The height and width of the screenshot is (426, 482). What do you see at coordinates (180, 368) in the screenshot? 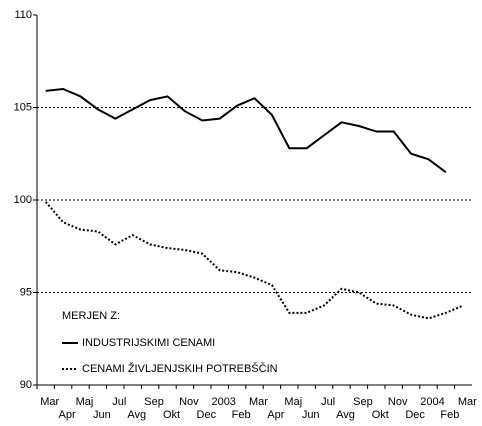
I see `legend-label: CENAMI ŽIVLJENJSKIH POTREBŠČIN` at bounding box center [180, 368].